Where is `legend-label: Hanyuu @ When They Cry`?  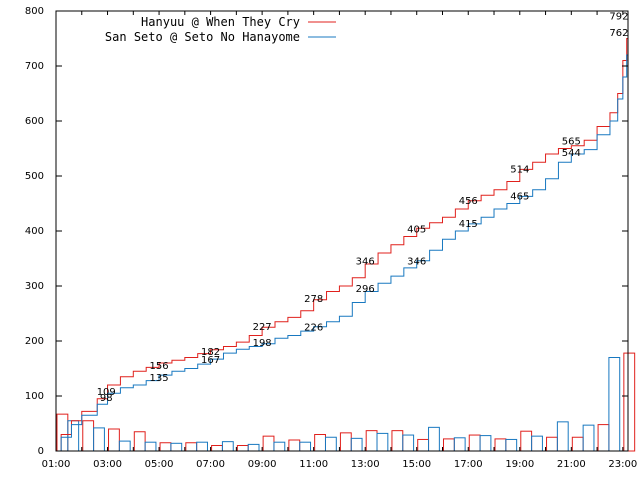
legend-label: Hanyuu @ When They Cry is located at coordinates (220, 22).